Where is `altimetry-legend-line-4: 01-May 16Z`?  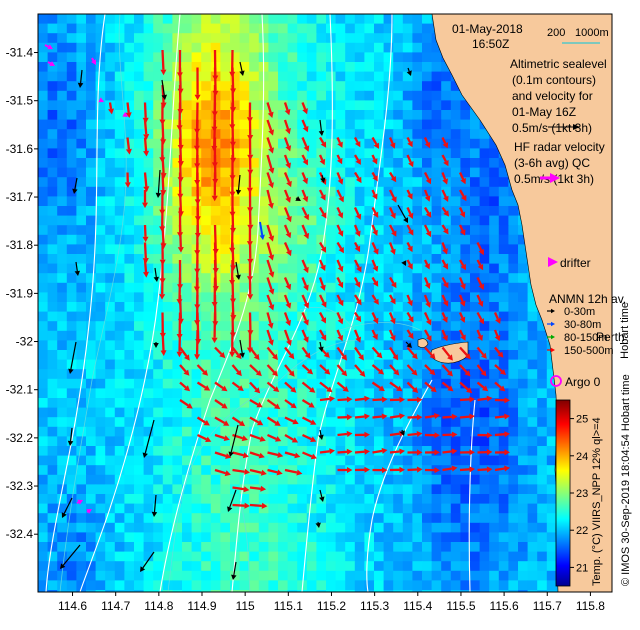 altimetry-legend-line-4: 01-May 16Z is located at coordinates (544, 112).